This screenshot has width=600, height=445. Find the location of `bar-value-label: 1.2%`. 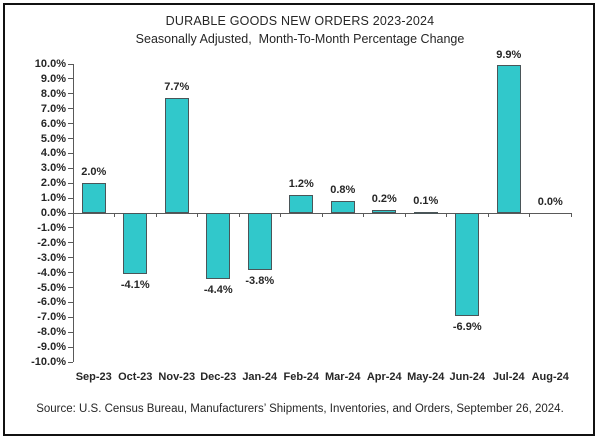

bar-value-label: 1.2% is located at coordinates (301, 184).